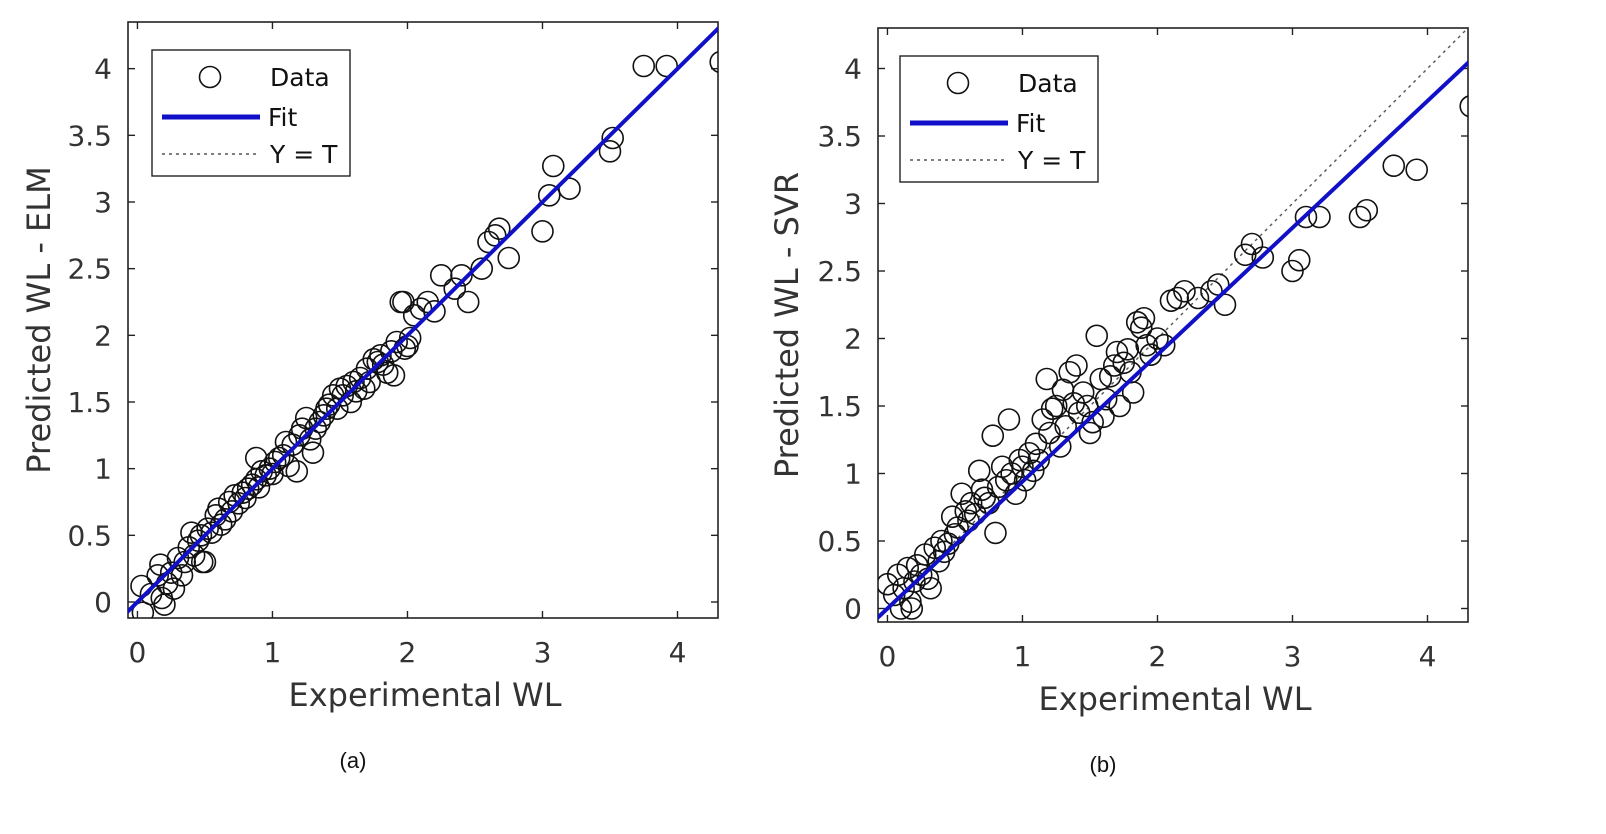  I want to click on y-tick-label: 2.5, so click(89, 269).